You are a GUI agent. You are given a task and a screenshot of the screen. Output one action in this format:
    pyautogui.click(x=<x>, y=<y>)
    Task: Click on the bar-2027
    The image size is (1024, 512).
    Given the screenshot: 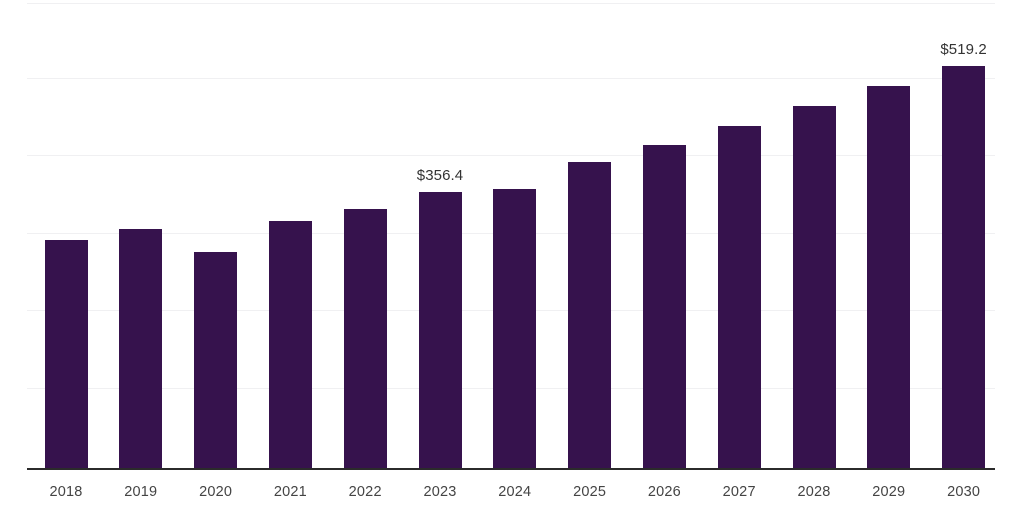 What is the action you would take?
    pyautogui.click(x=739, y=297)
    